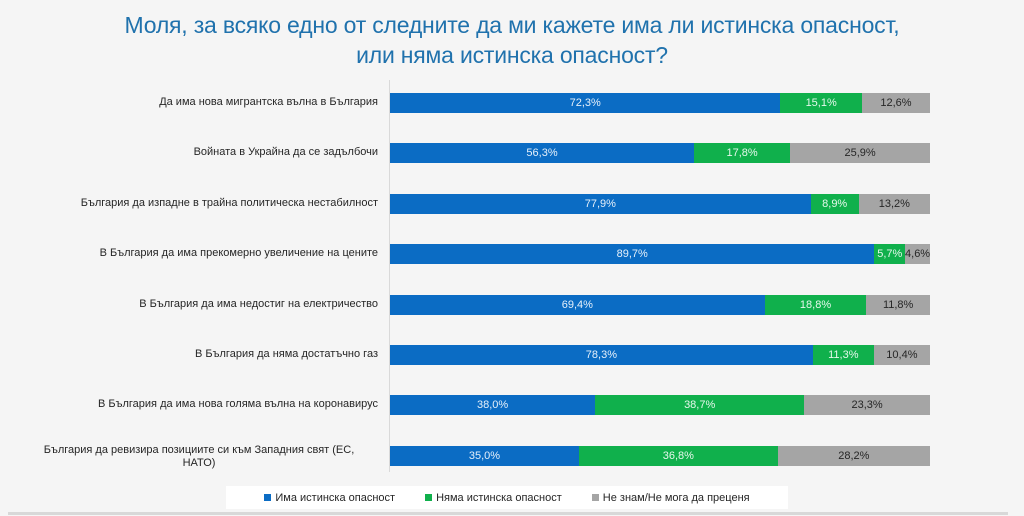  I want to click on bar-segment-dont-know: 11,8%, so click(898, 305).